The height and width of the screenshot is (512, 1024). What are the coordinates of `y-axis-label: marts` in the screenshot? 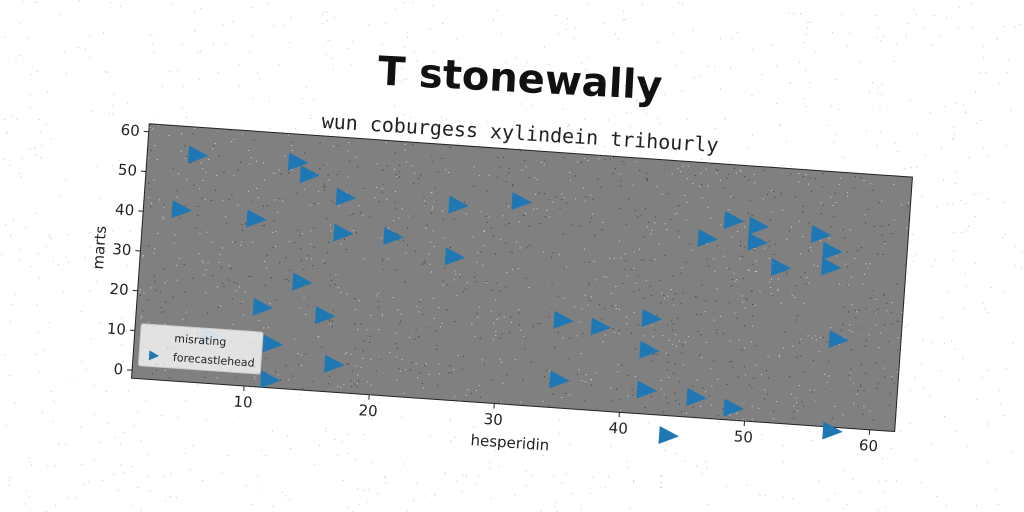 It's located at (99, 247).